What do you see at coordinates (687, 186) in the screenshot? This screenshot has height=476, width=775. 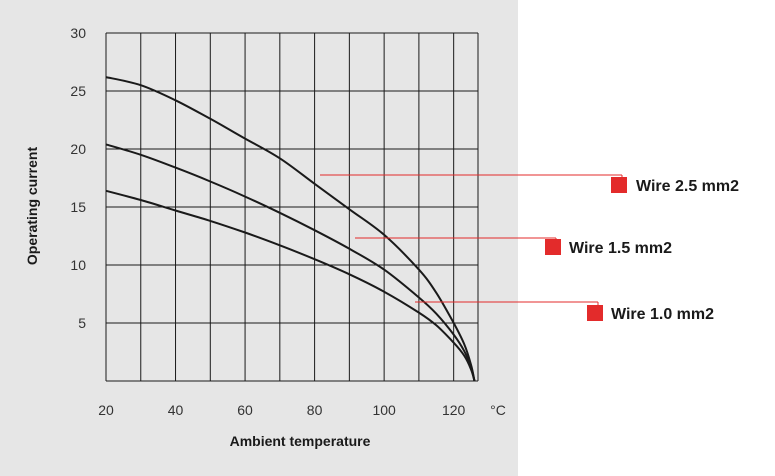 I see `legend-label-0: Wire 2.5 mm2` at bounding box center [687, 186].